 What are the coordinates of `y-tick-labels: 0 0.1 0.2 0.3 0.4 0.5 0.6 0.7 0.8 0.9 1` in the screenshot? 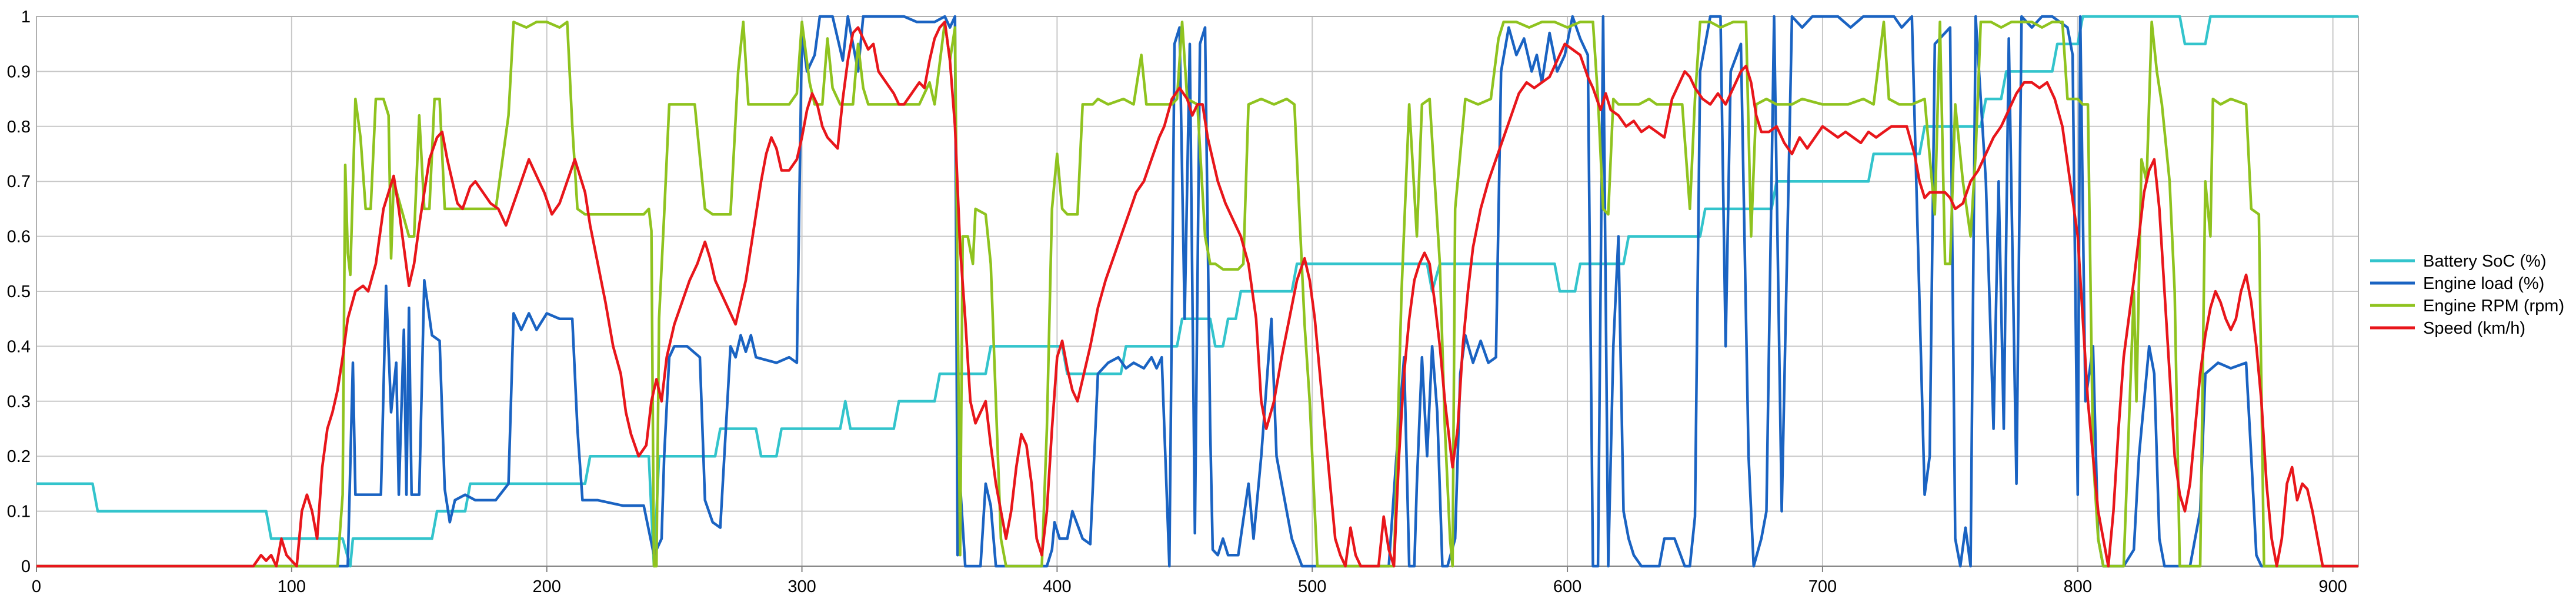 It's located at (19, 292).